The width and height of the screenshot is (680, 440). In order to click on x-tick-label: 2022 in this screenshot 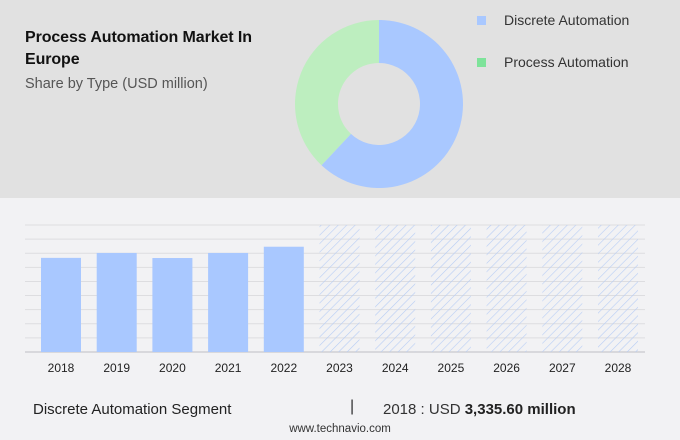, I will do `click(283, 368)`.